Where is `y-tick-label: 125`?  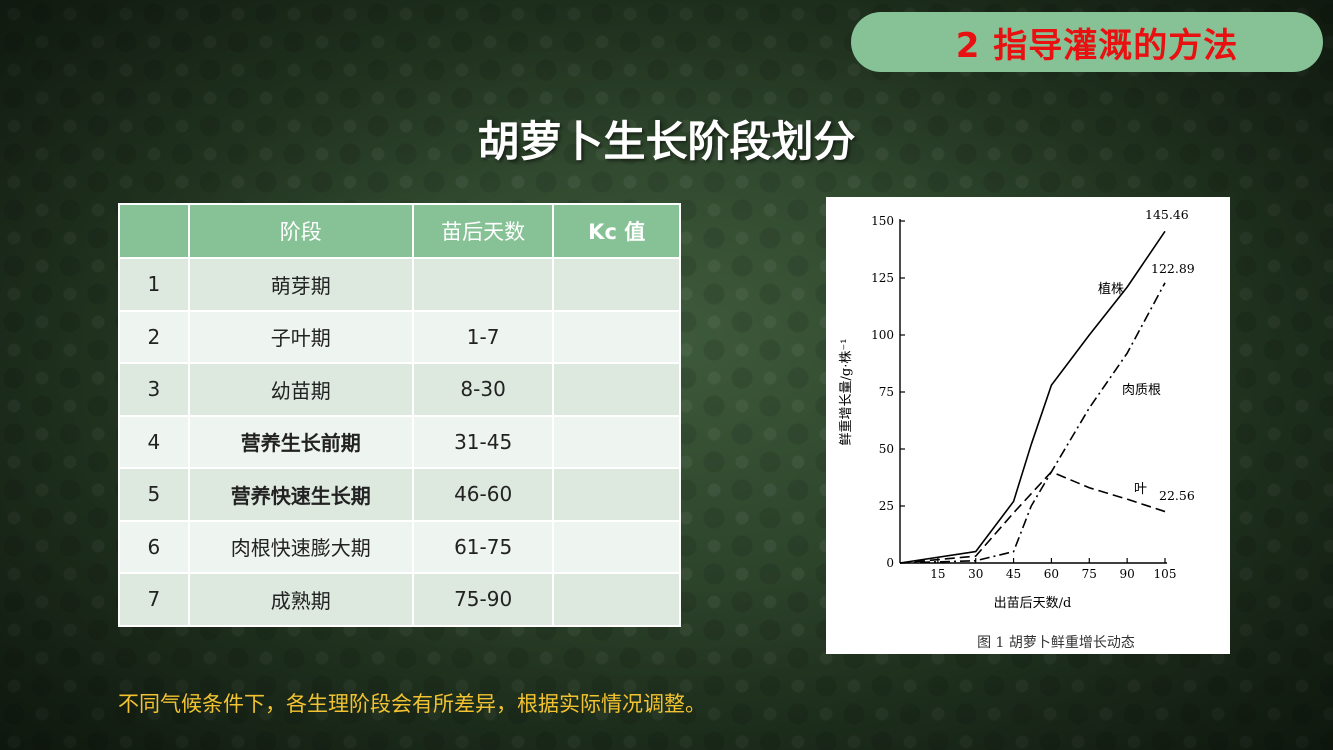 y-tick-label: 125 is located at coordinates (882, 278).